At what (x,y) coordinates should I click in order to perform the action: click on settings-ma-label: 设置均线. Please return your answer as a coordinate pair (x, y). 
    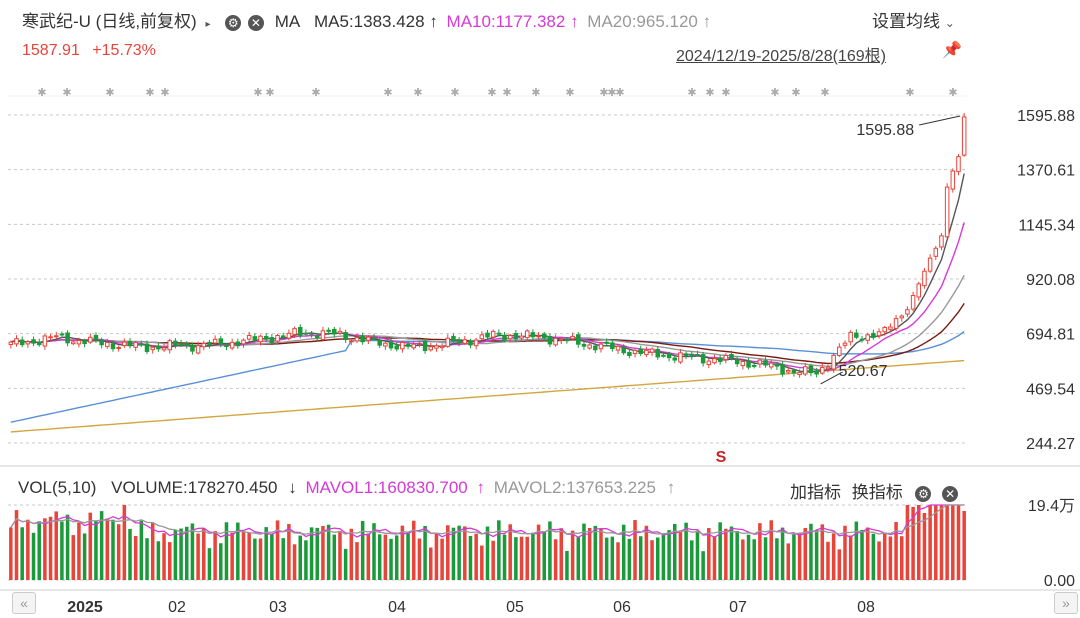
    Looking at the image, I should click on (906, 21).